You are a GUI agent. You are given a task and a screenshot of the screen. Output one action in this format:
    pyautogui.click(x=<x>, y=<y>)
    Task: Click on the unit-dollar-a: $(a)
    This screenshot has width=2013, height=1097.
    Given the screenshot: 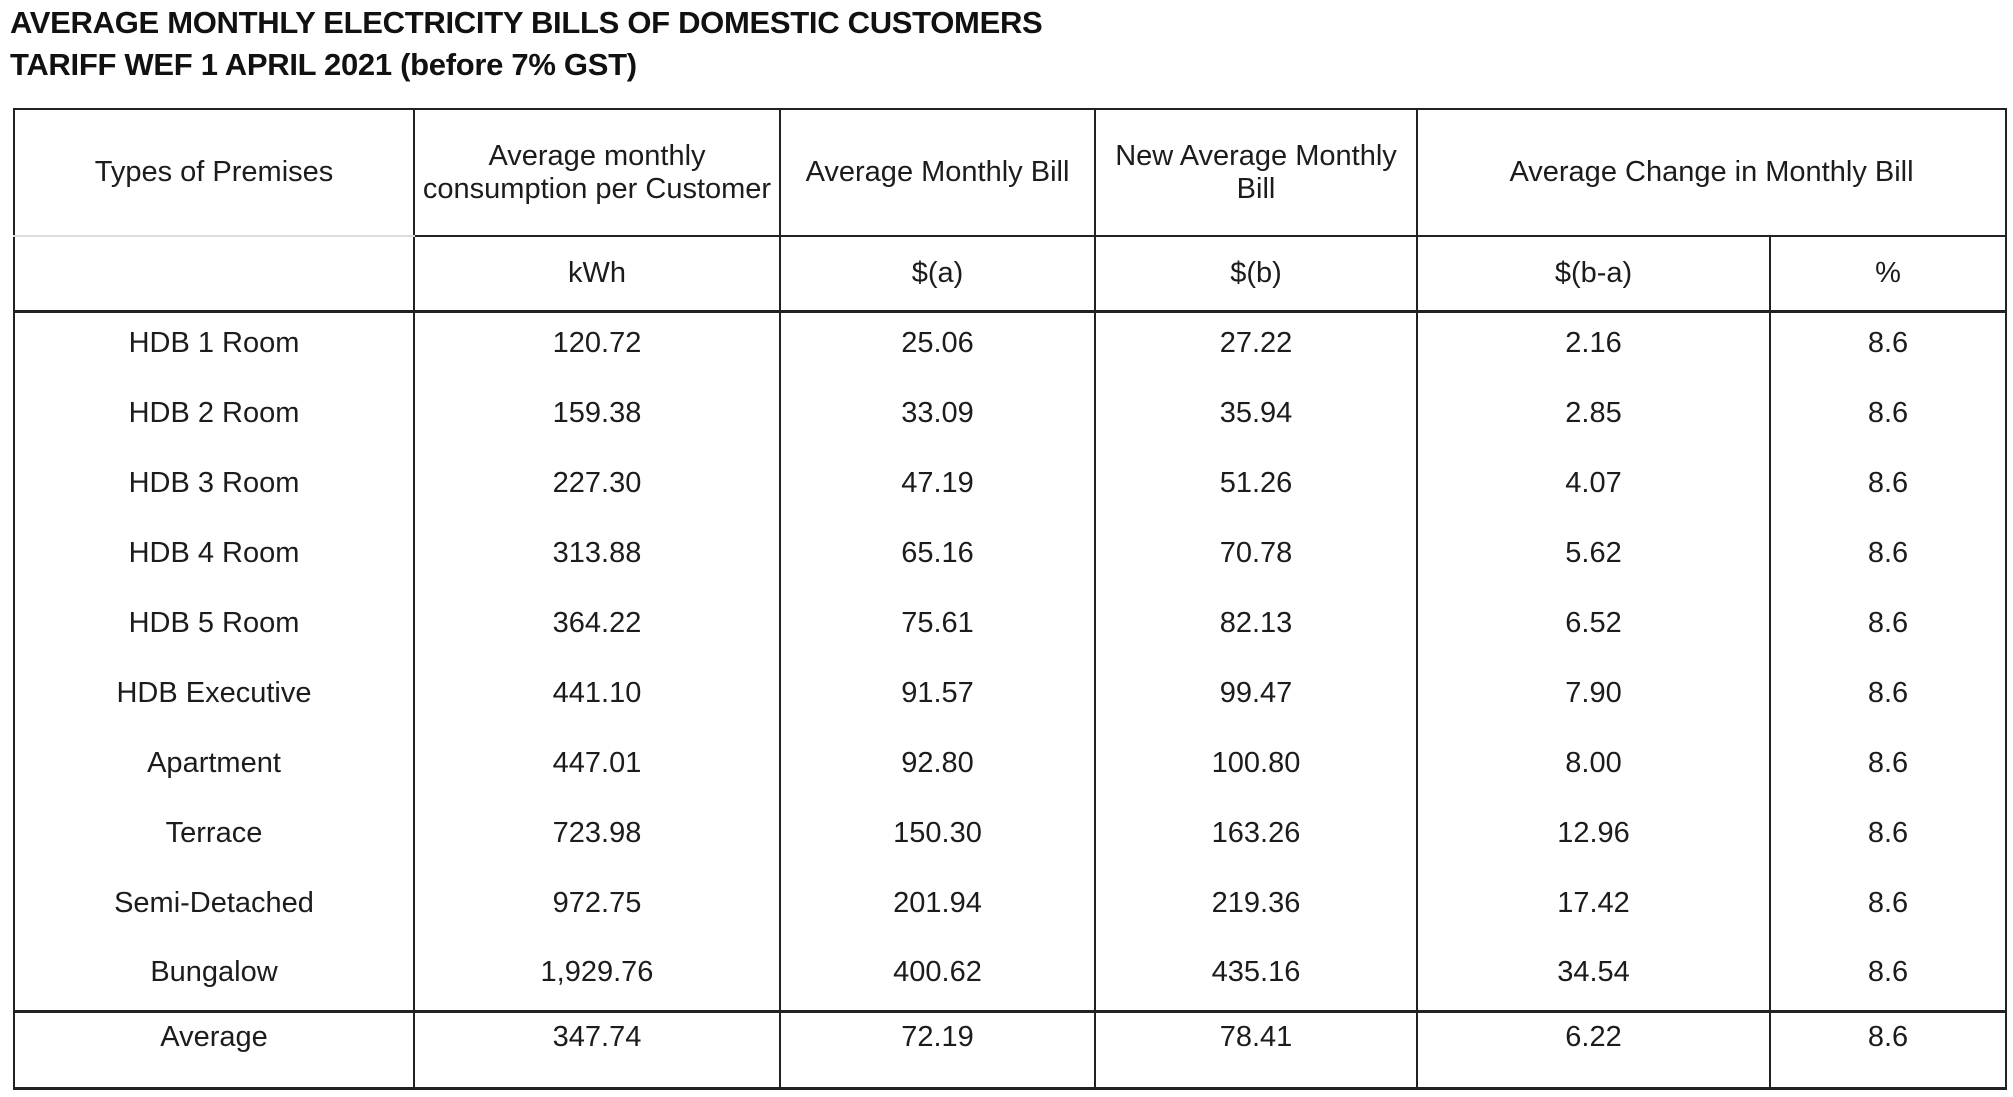 What is the action you would take?
    pyautogui.click(x=937, y=274)
    